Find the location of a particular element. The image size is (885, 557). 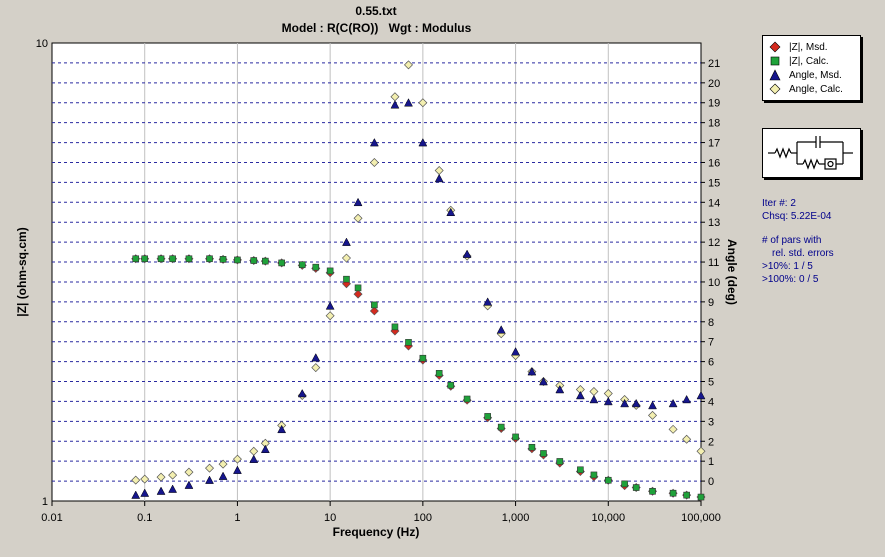

y-right-tick-label: 12 is located at coordinates (714, 243).